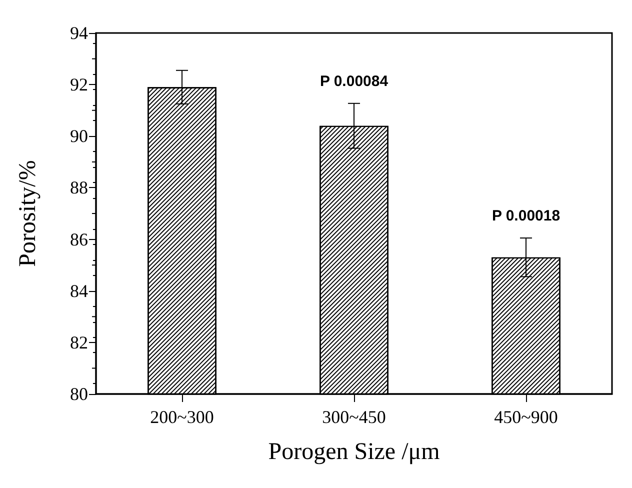  I want to click on annotation: P 0.00084, so click(354, 81).